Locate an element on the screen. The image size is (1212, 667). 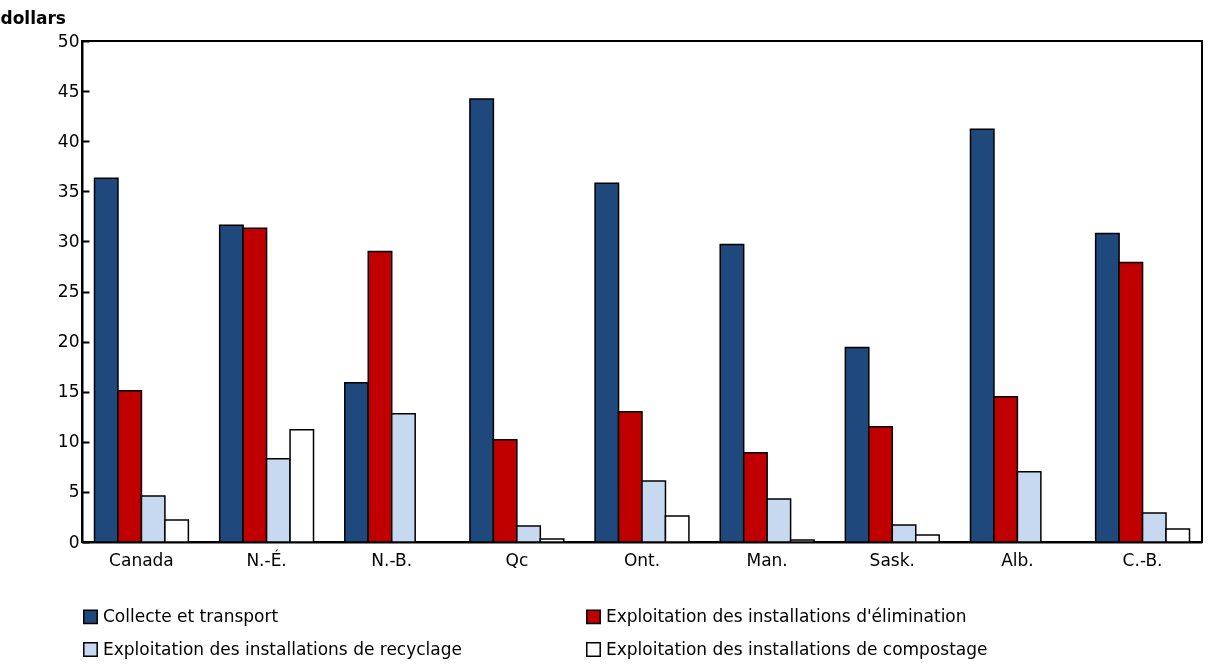
x-tick-label: Ont. is located at coordinates (642, 559).